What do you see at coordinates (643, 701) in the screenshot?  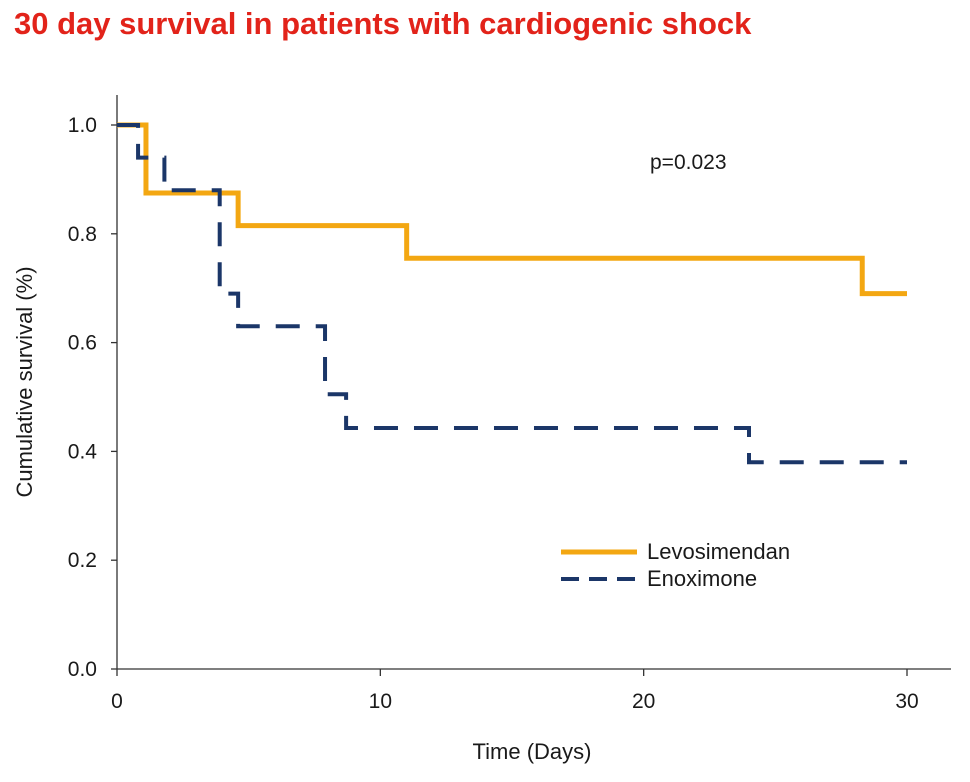 I see `x-tick-label: 20` at bounding box center [643, 701].